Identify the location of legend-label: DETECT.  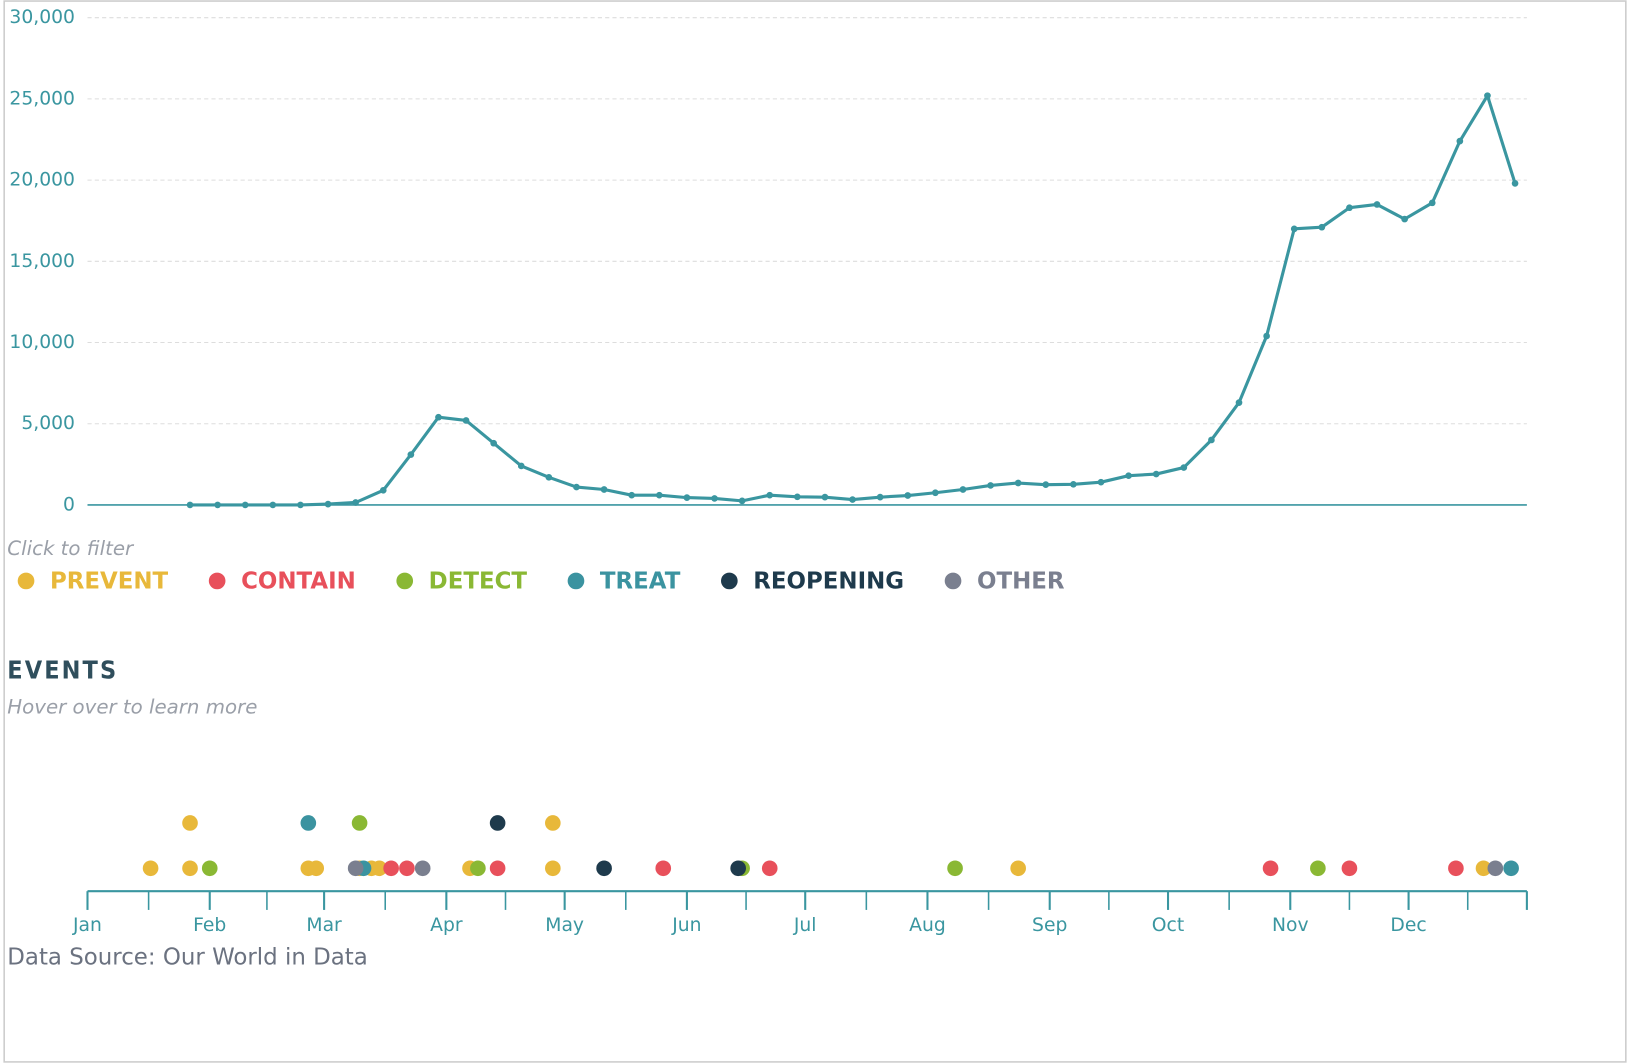
(478, 581).